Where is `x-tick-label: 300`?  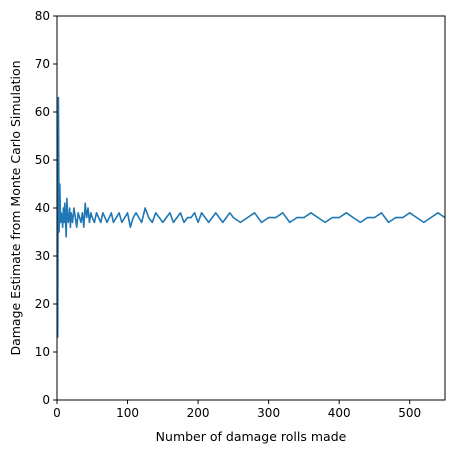
x-tick-label: 300 is located at coordinates (268, 413).